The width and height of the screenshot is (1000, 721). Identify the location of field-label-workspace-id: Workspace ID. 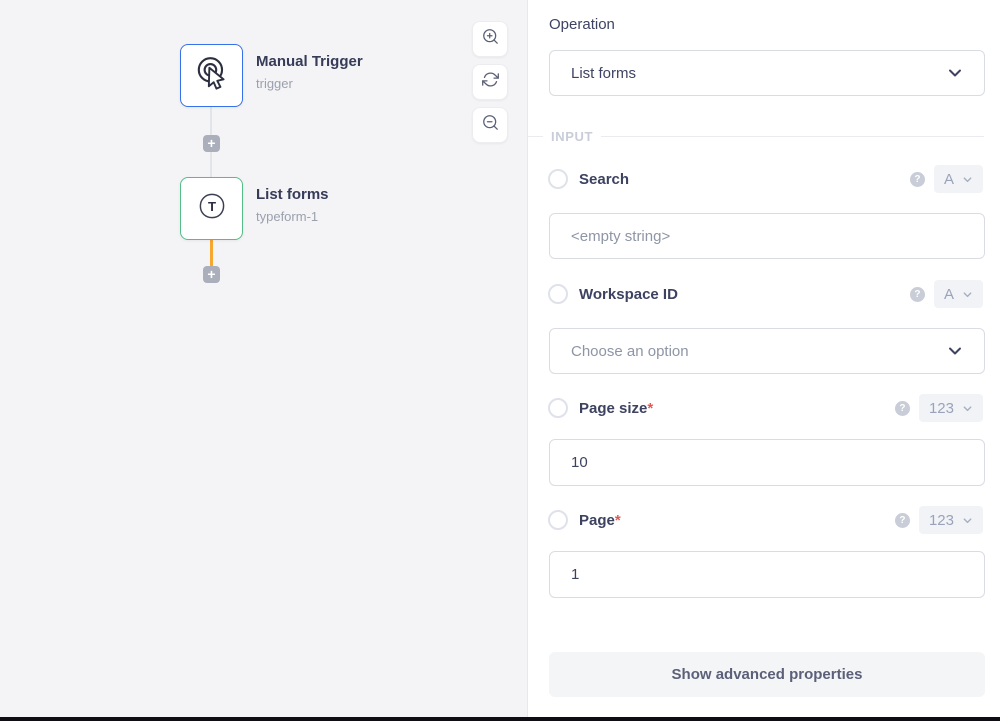
(628, 294).